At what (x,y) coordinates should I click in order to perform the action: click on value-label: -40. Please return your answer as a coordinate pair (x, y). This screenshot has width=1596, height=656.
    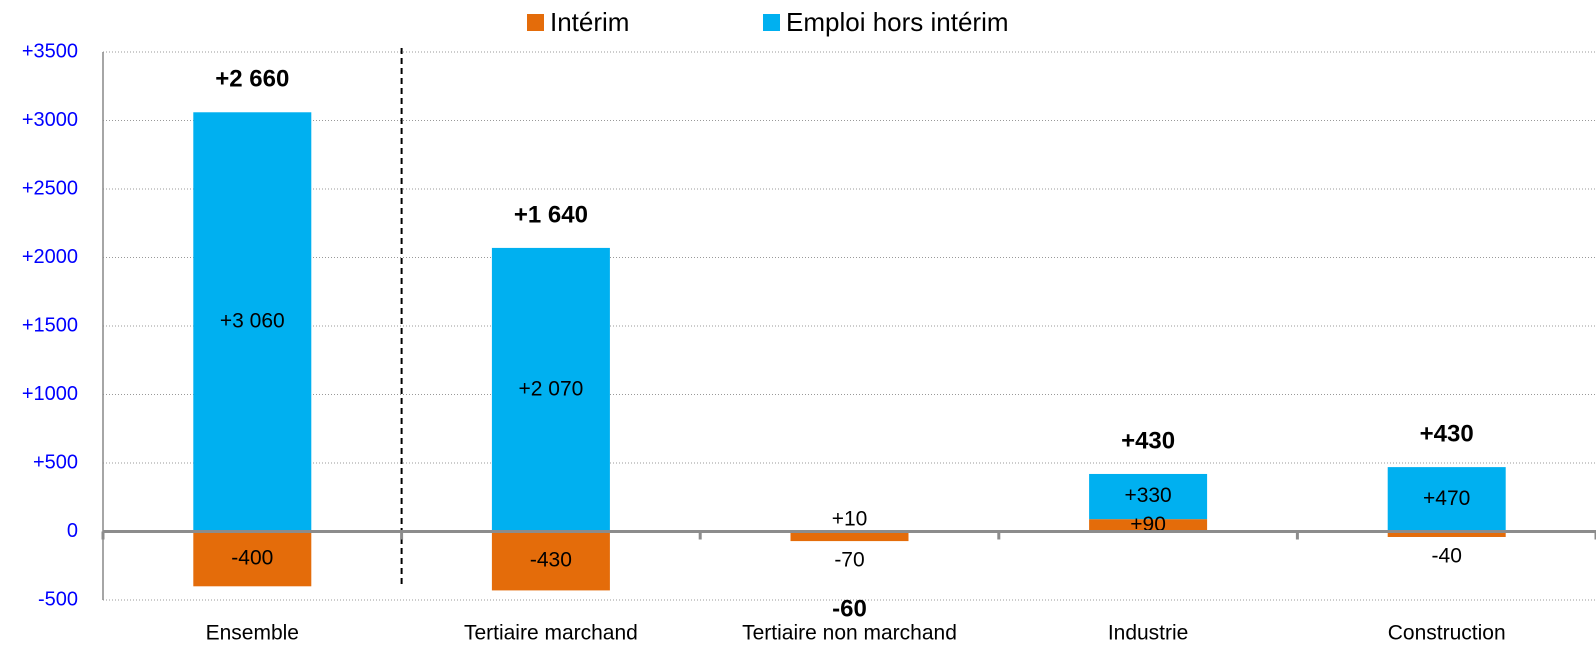
    Looking at the image, I should click on (1447, 556).